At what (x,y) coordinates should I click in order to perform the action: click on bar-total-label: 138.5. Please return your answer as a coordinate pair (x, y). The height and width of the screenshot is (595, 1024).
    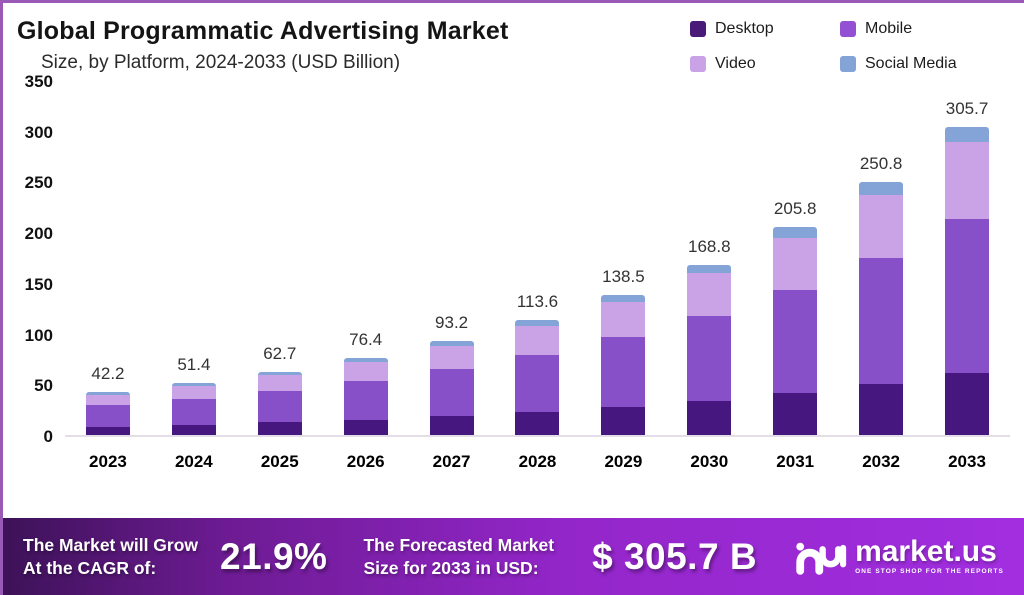
    Looking at the image, I should click on (623, 277).